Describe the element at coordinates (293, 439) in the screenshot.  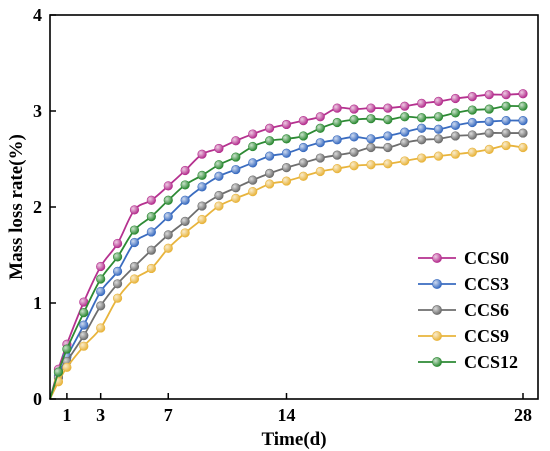
I see `x-axis-label: Time(d)` at that location.